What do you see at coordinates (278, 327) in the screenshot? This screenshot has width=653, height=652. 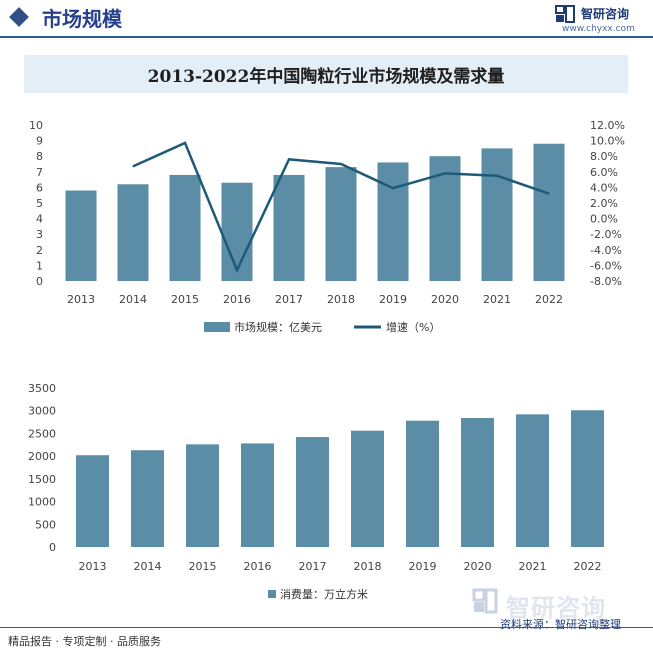 I see `legend-bar-label: 市场规模：亿美元` at bounding box center [278, 327].